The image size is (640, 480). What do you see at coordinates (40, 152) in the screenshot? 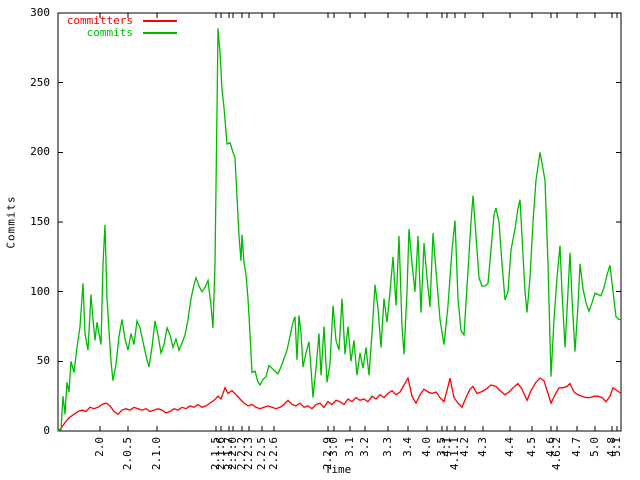
I see `y-tick-label: 200` at bounding box center [40, 152].